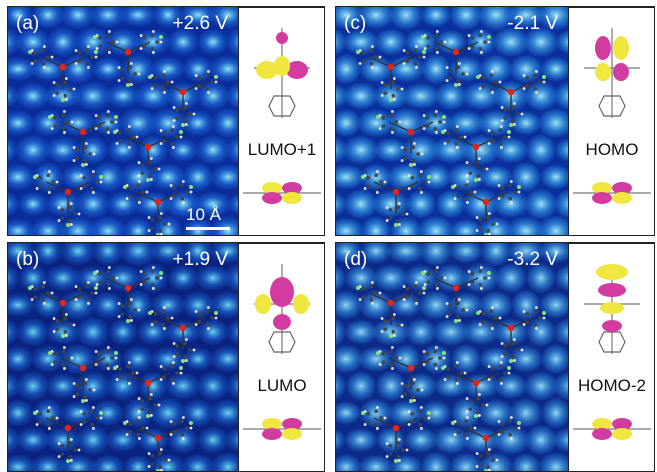  What do you see at coordinates (532, 259) in the screenshot?
I see `bias-voltage-d: -3.2 V` at bounding box center [532, 259].